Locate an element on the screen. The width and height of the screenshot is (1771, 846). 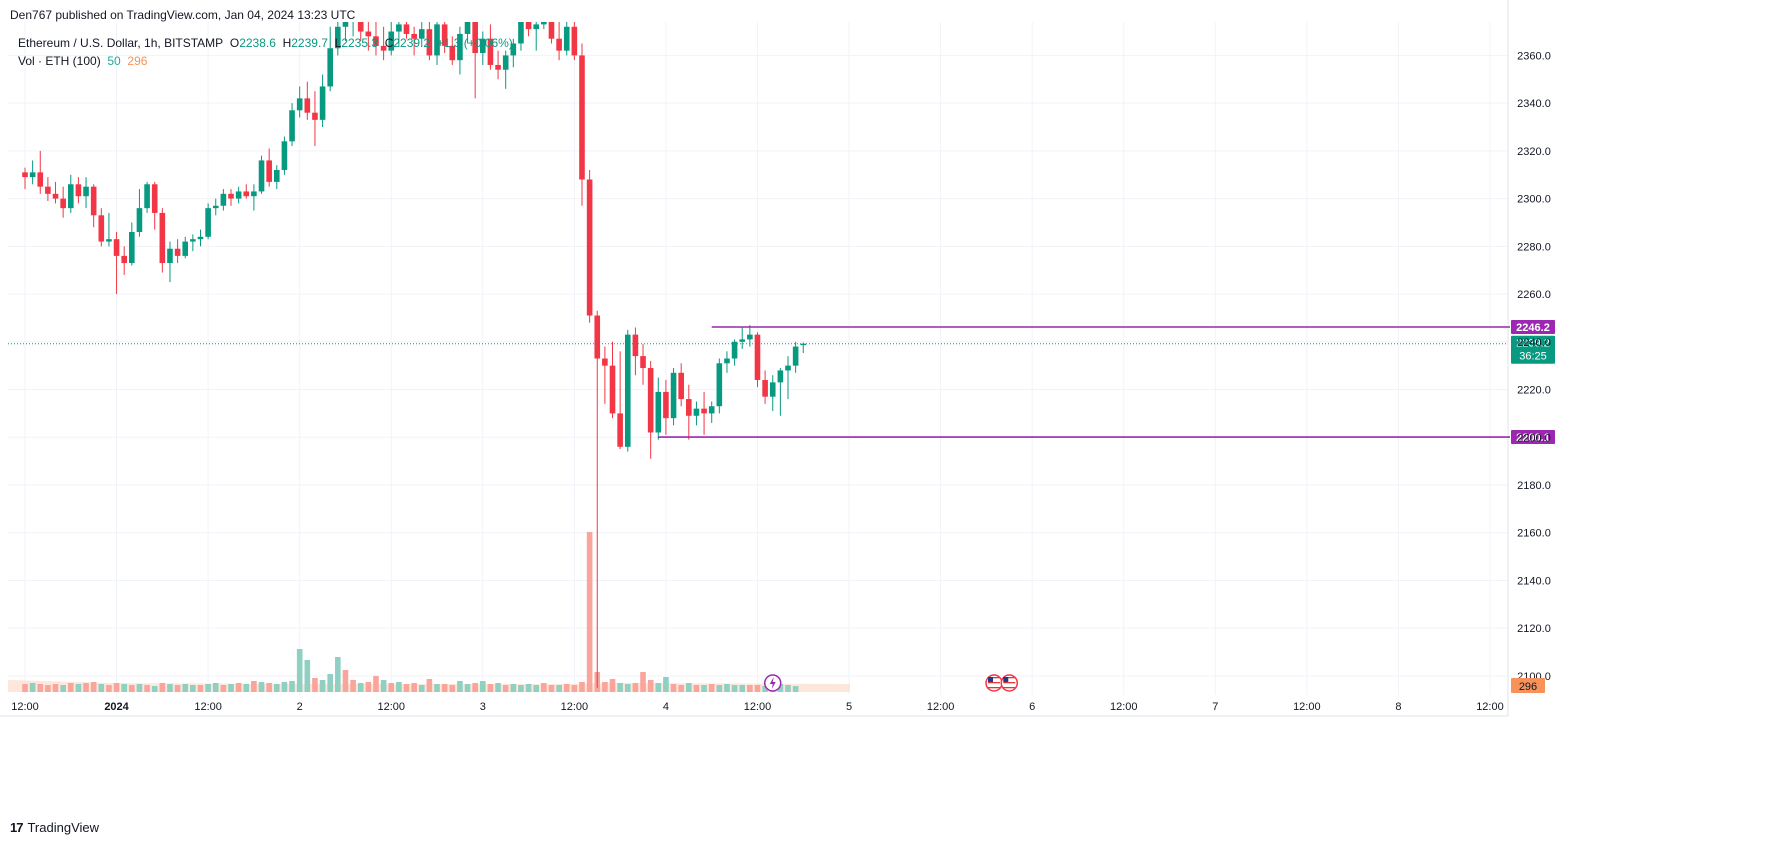
price-tick-label: 2340.0 is located at coordinates (1534, 104).